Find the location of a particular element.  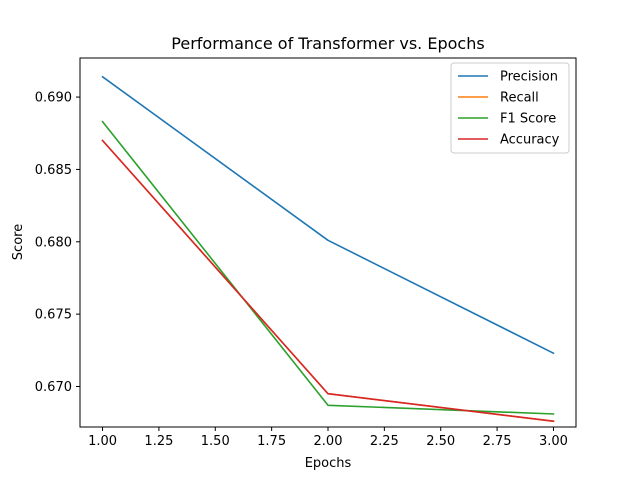

x-tick-label: 2.50 is located at coordinates (440, 441).